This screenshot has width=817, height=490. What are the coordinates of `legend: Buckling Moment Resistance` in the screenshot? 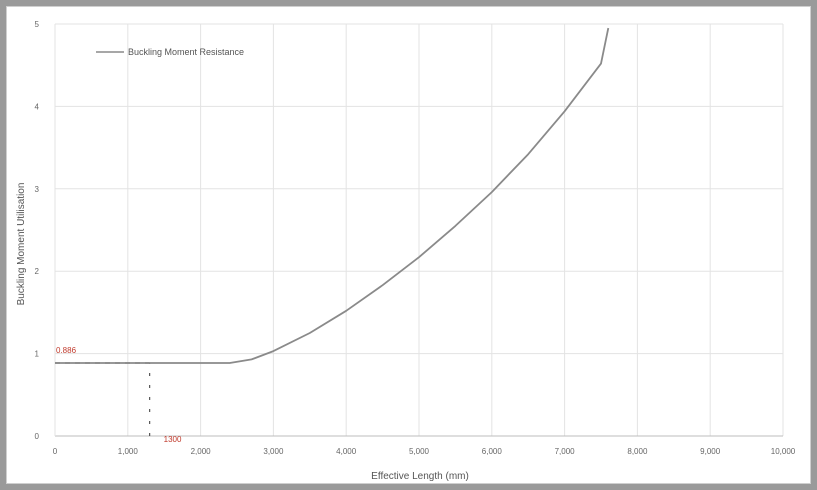 It's located at (170, 52).